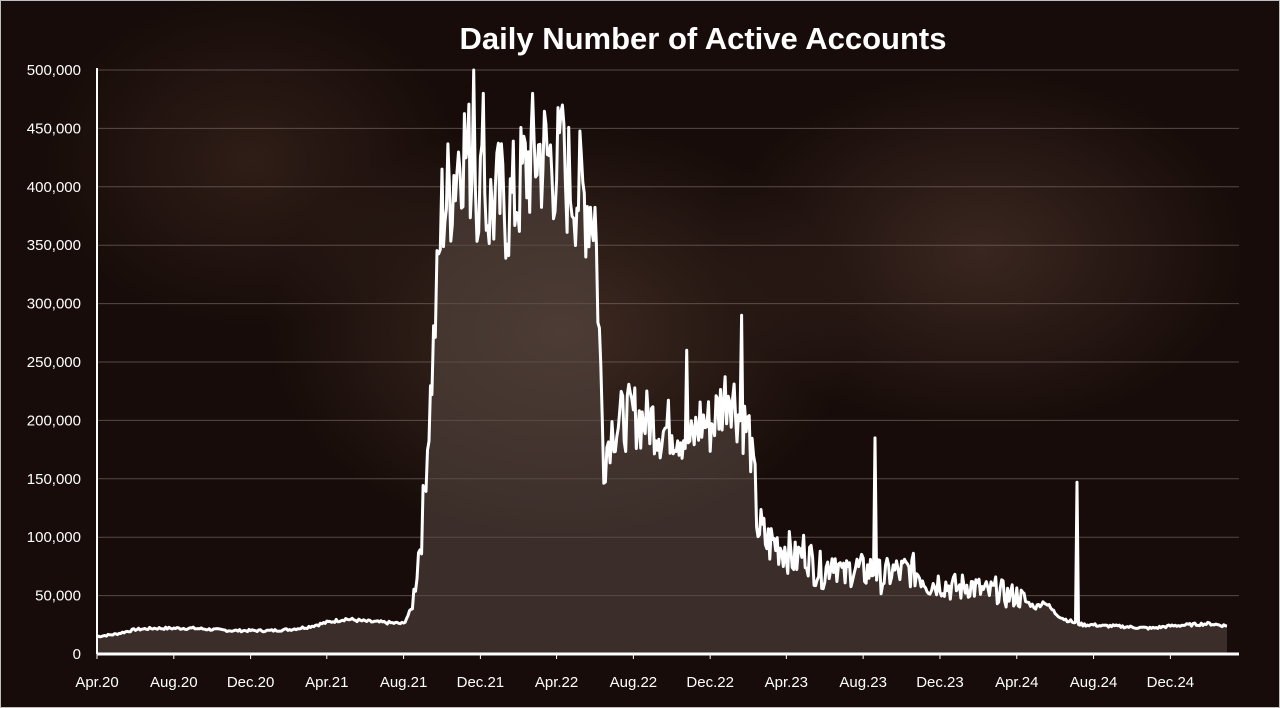 This screenshot has height=708, width=1280. Describe the element at coordinates (634, 682) in the screenshot. I see `x-tick-label: Aug.22` at that location.